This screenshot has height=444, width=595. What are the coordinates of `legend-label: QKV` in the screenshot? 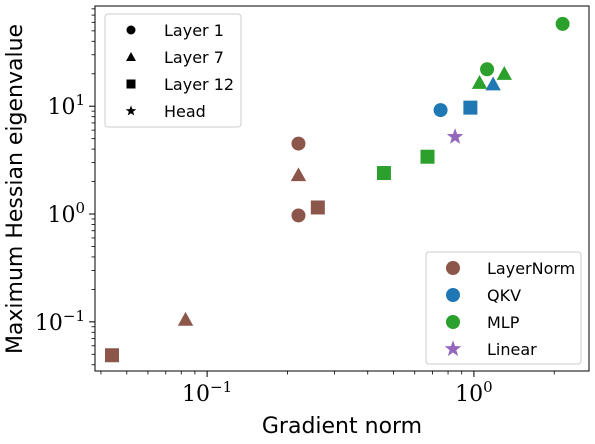 It's located at (504, 295).